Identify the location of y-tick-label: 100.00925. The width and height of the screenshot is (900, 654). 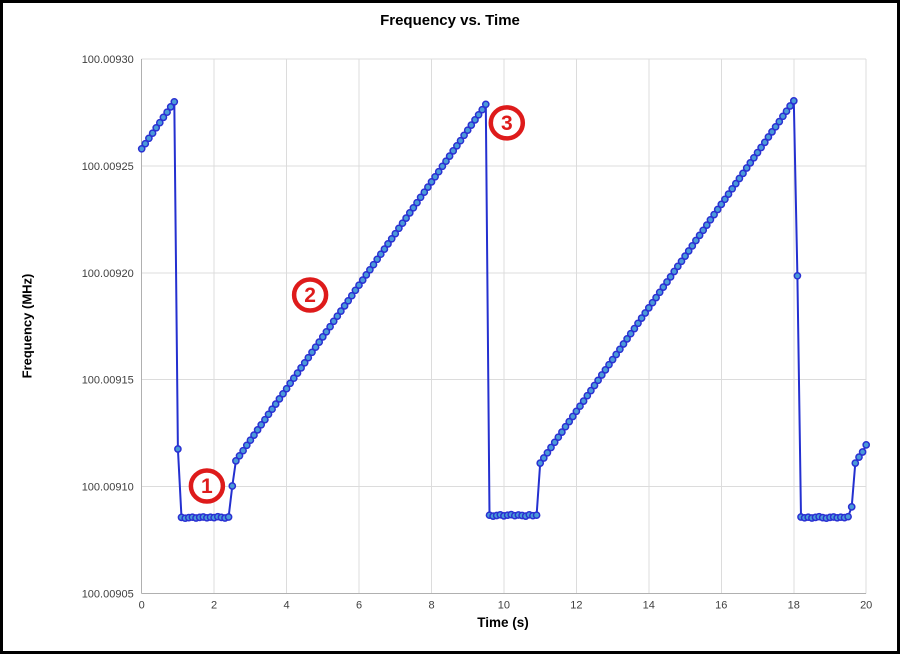
(108, 167).